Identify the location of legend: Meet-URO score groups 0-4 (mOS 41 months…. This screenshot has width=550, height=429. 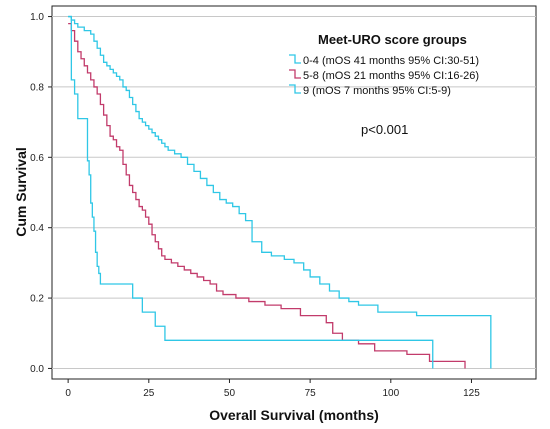
(384, 64).